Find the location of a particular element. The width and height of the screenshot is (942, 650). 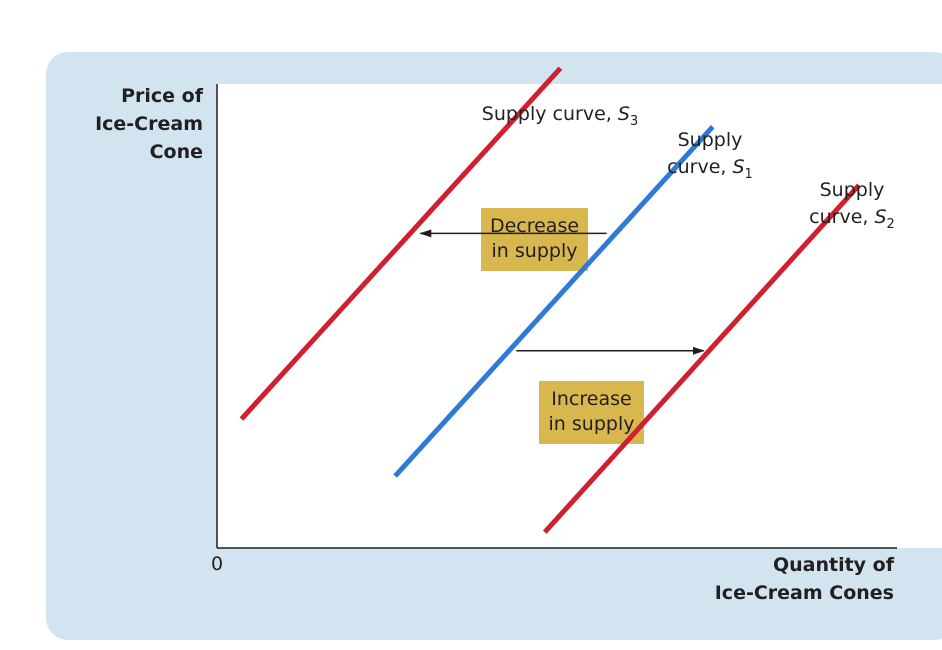

annotation-label: Increase is located at coordinates (591, 399).